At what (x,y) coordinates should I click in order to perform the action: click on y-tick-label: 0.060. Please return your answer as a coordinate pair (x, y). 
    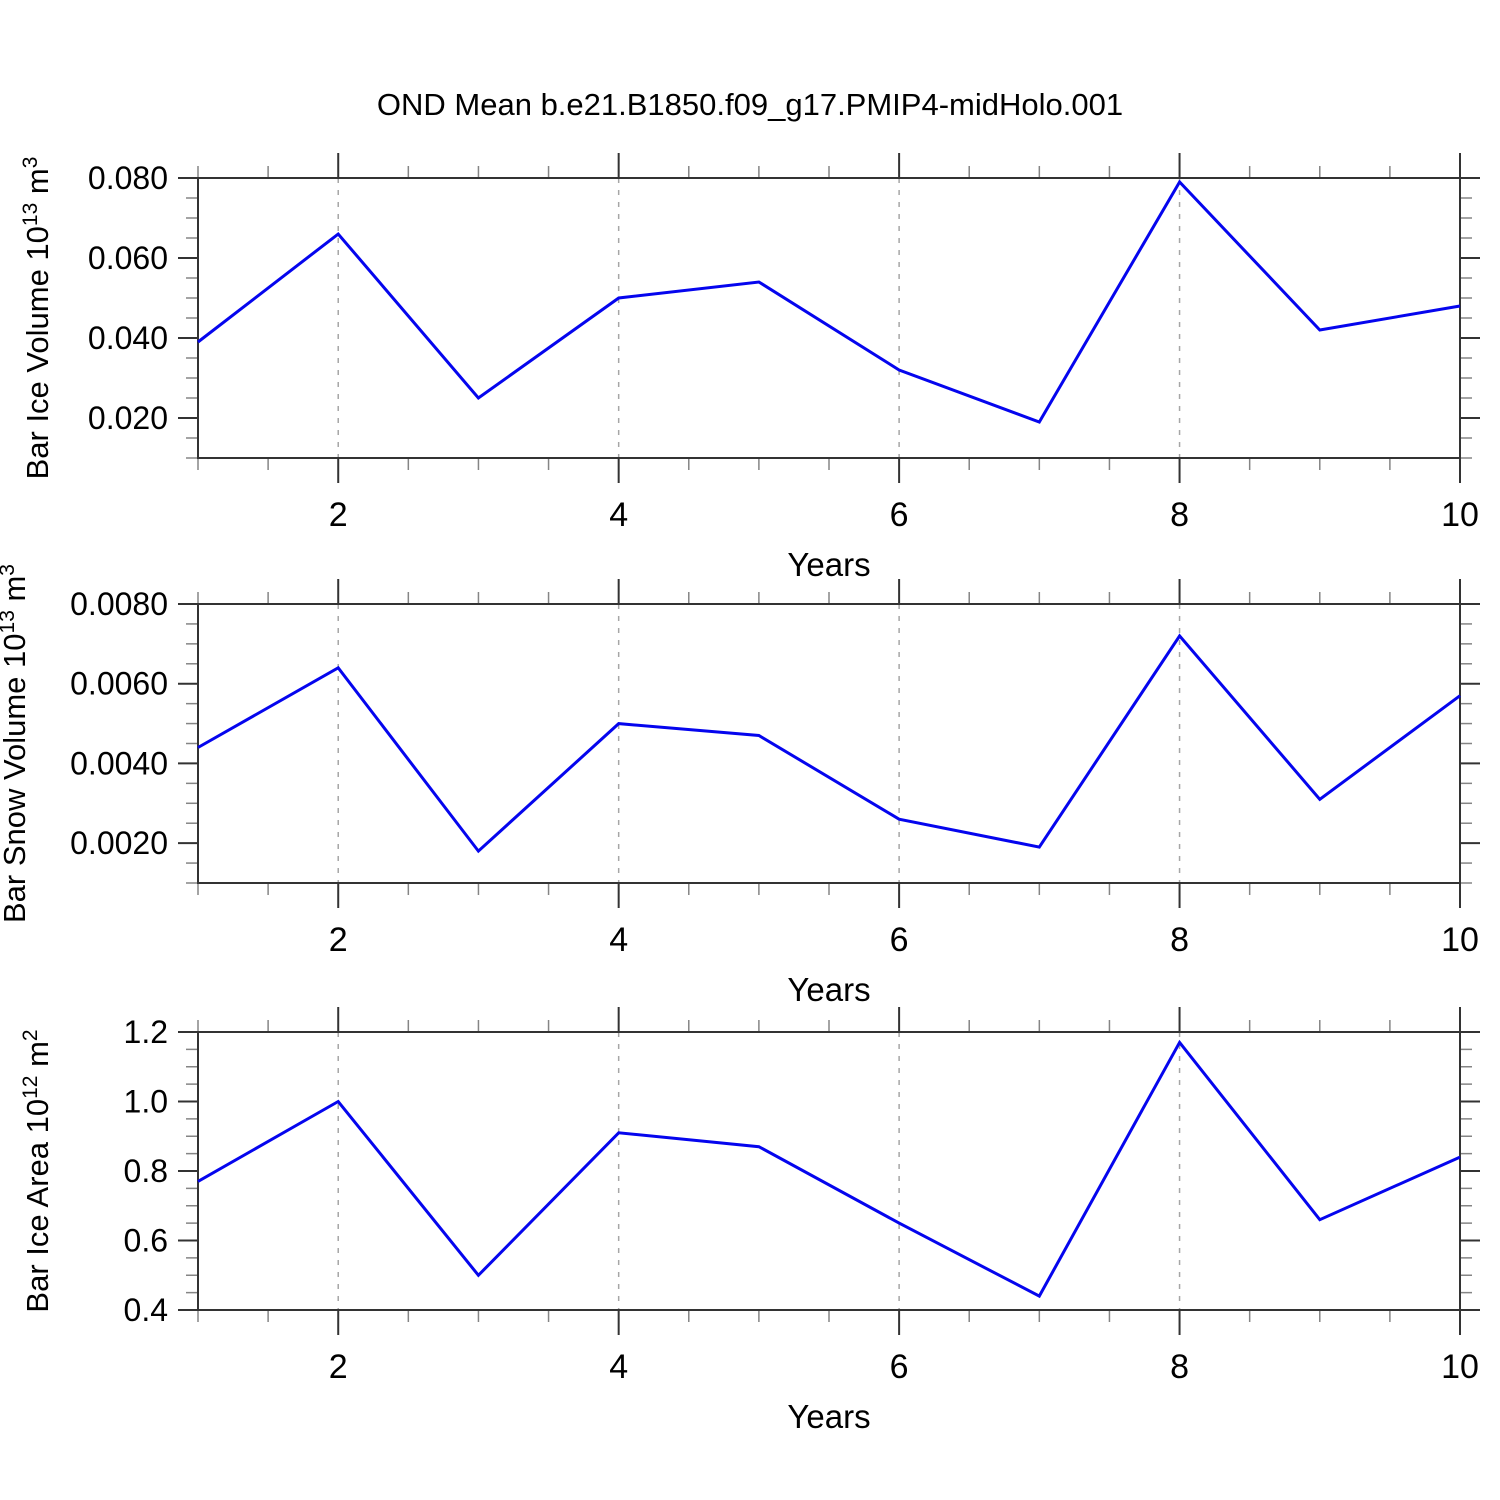
    Looking at the image, I should click on (128, 258).